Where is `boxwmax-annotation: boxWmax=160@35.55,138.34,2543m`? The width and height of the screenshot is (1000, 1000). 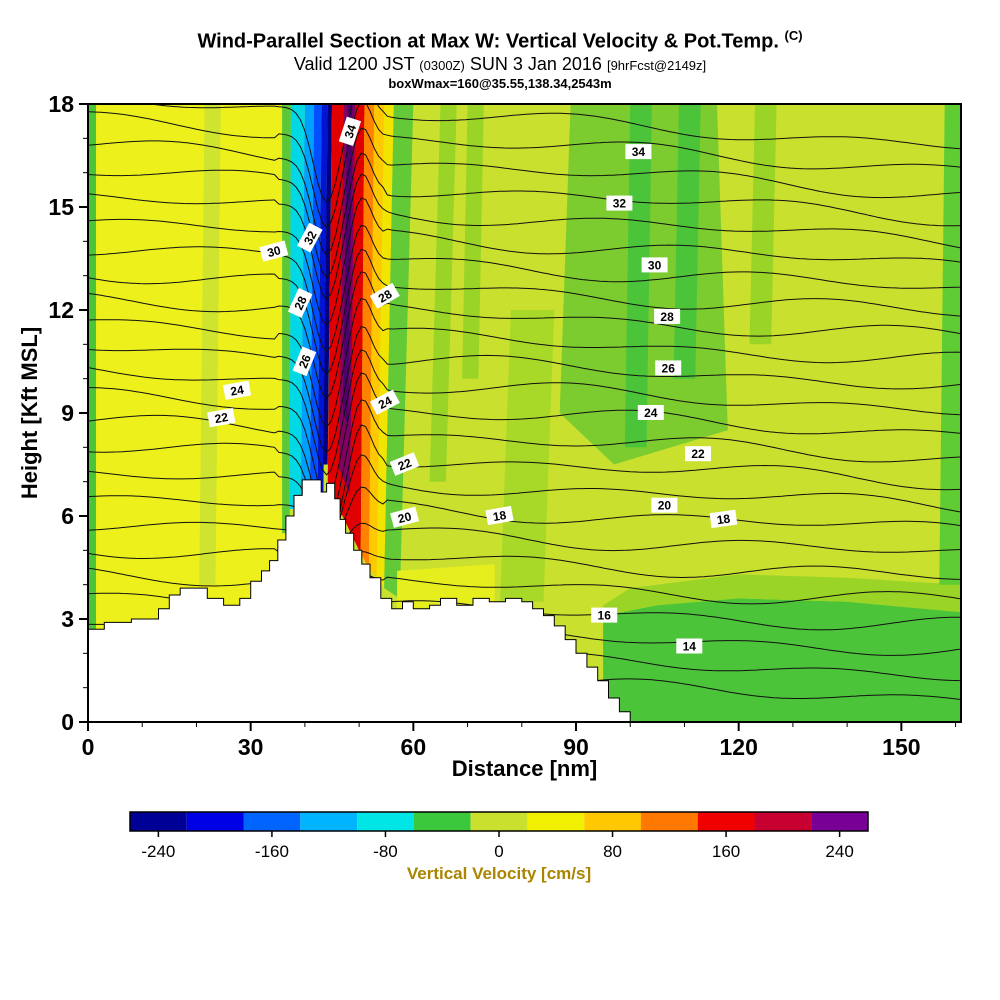
boxwmax-annotation: boxWmax=160@35.55,138.34,2543m is located at coordinates (500, 83).